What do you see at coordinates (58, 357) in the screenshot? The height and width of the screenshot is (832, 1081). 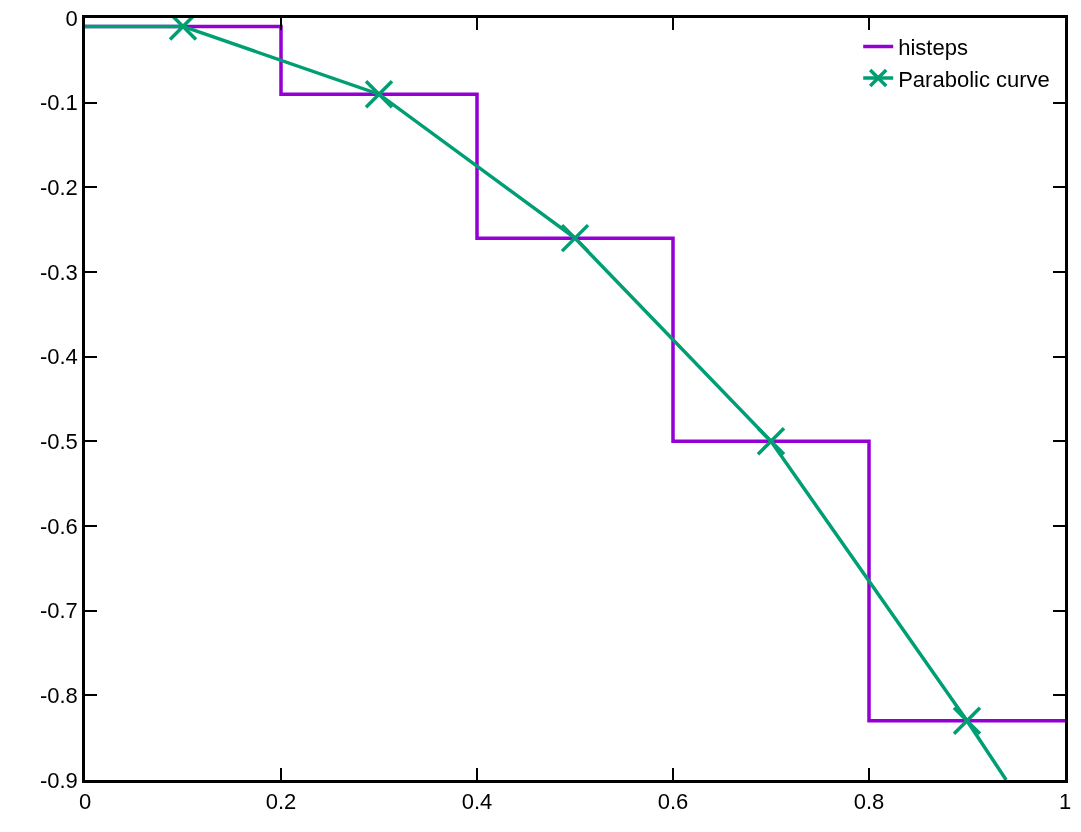 I see `y-tick-label: -0.4` at bounding box center [58, 357].